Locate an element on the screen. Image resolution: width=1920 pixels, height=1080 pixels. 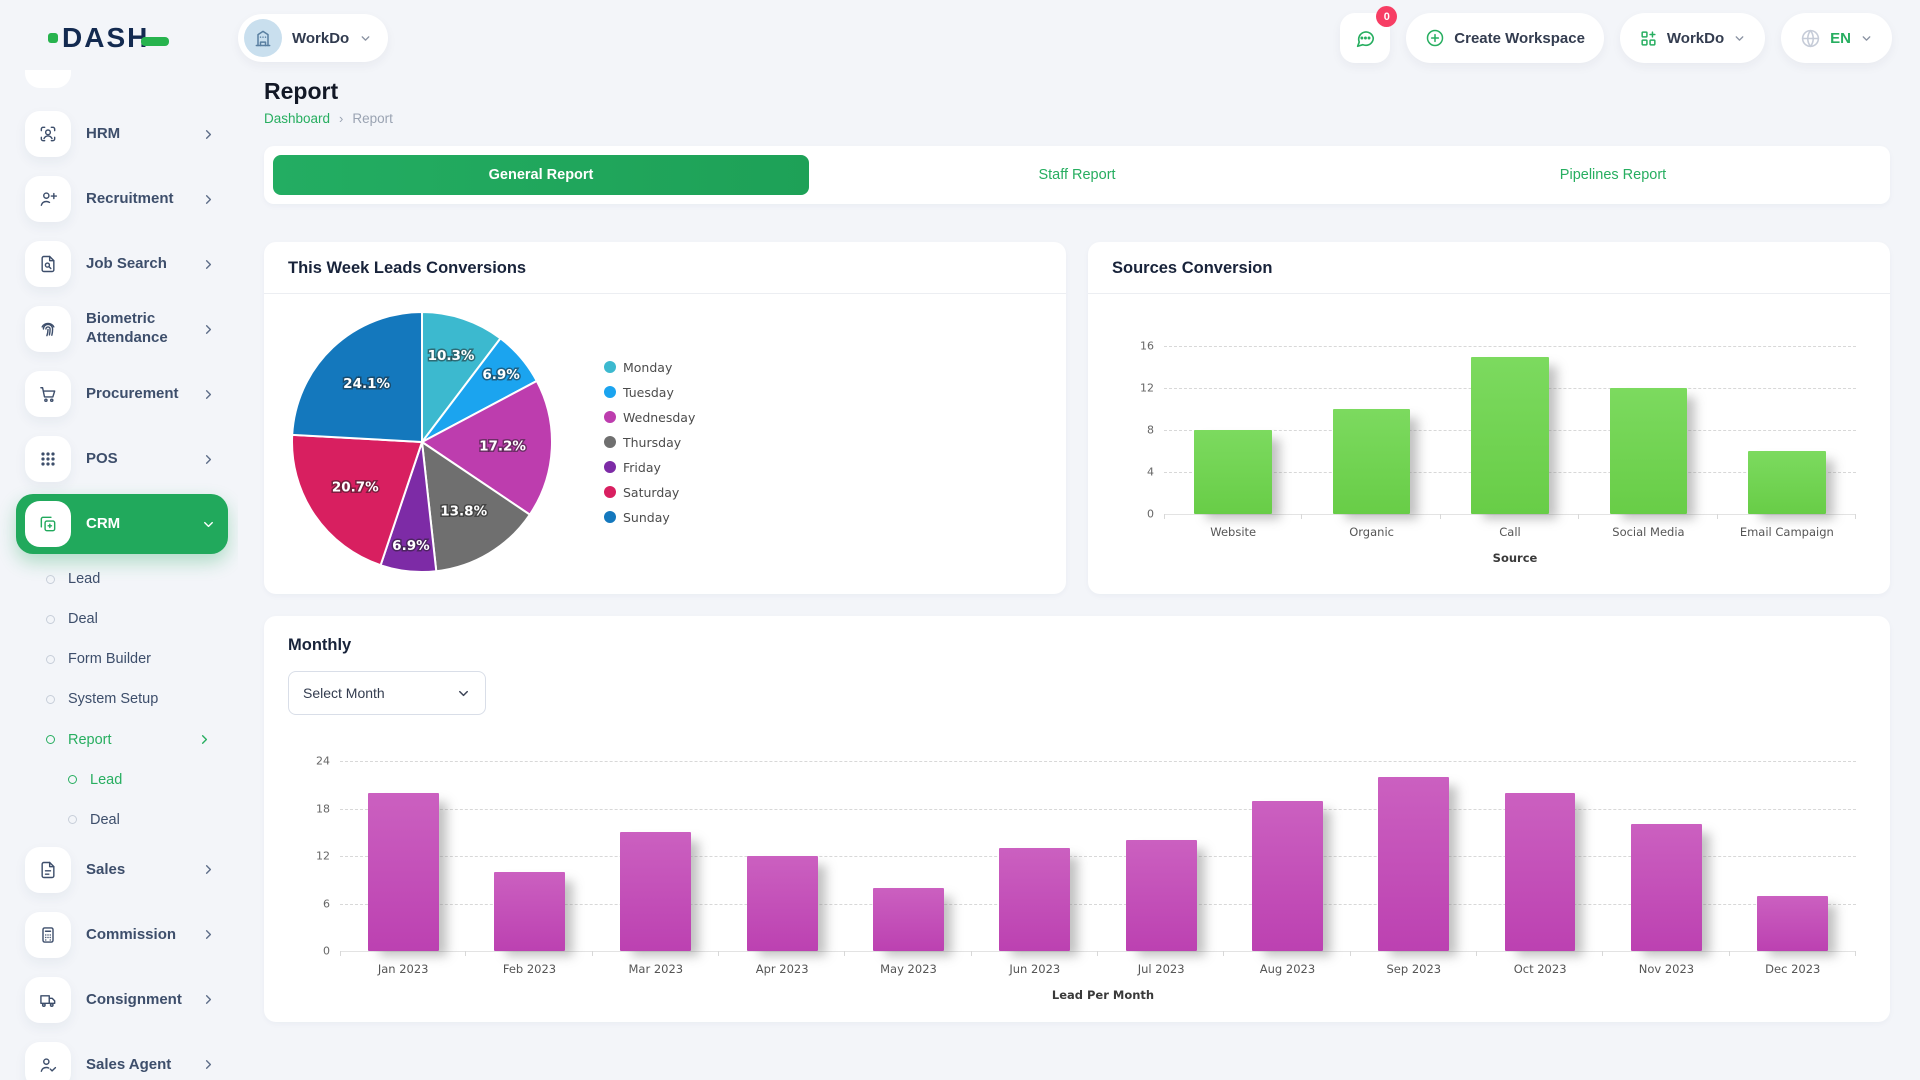
sidebar-item-label: CRM is located at coordinates (103, 523).